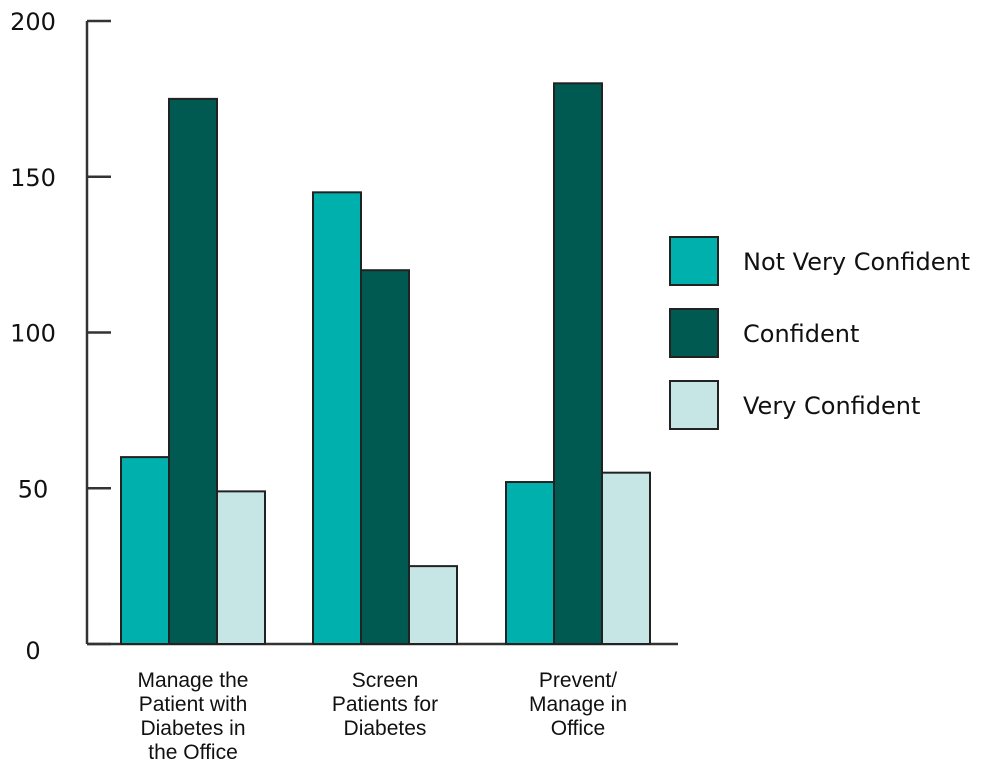 This screenshot has width=1008, height=770. Describe the element at coordinates (33, 334) in the screenshot. I see `y-tick-label: 100` at that location.